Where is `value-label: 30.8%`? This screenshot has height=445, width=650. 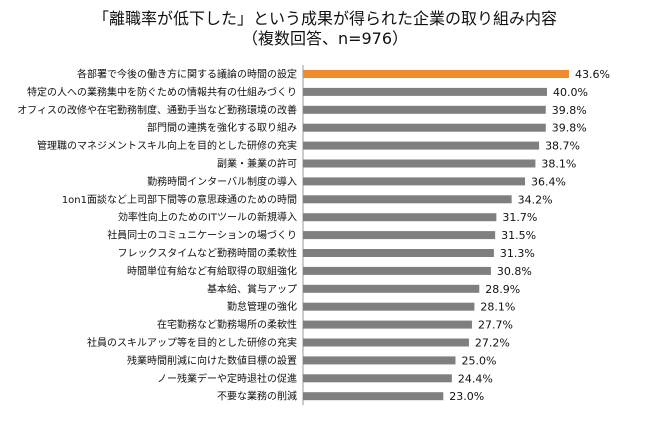
value-label: 30.8% is located at coordinates (514, 271).